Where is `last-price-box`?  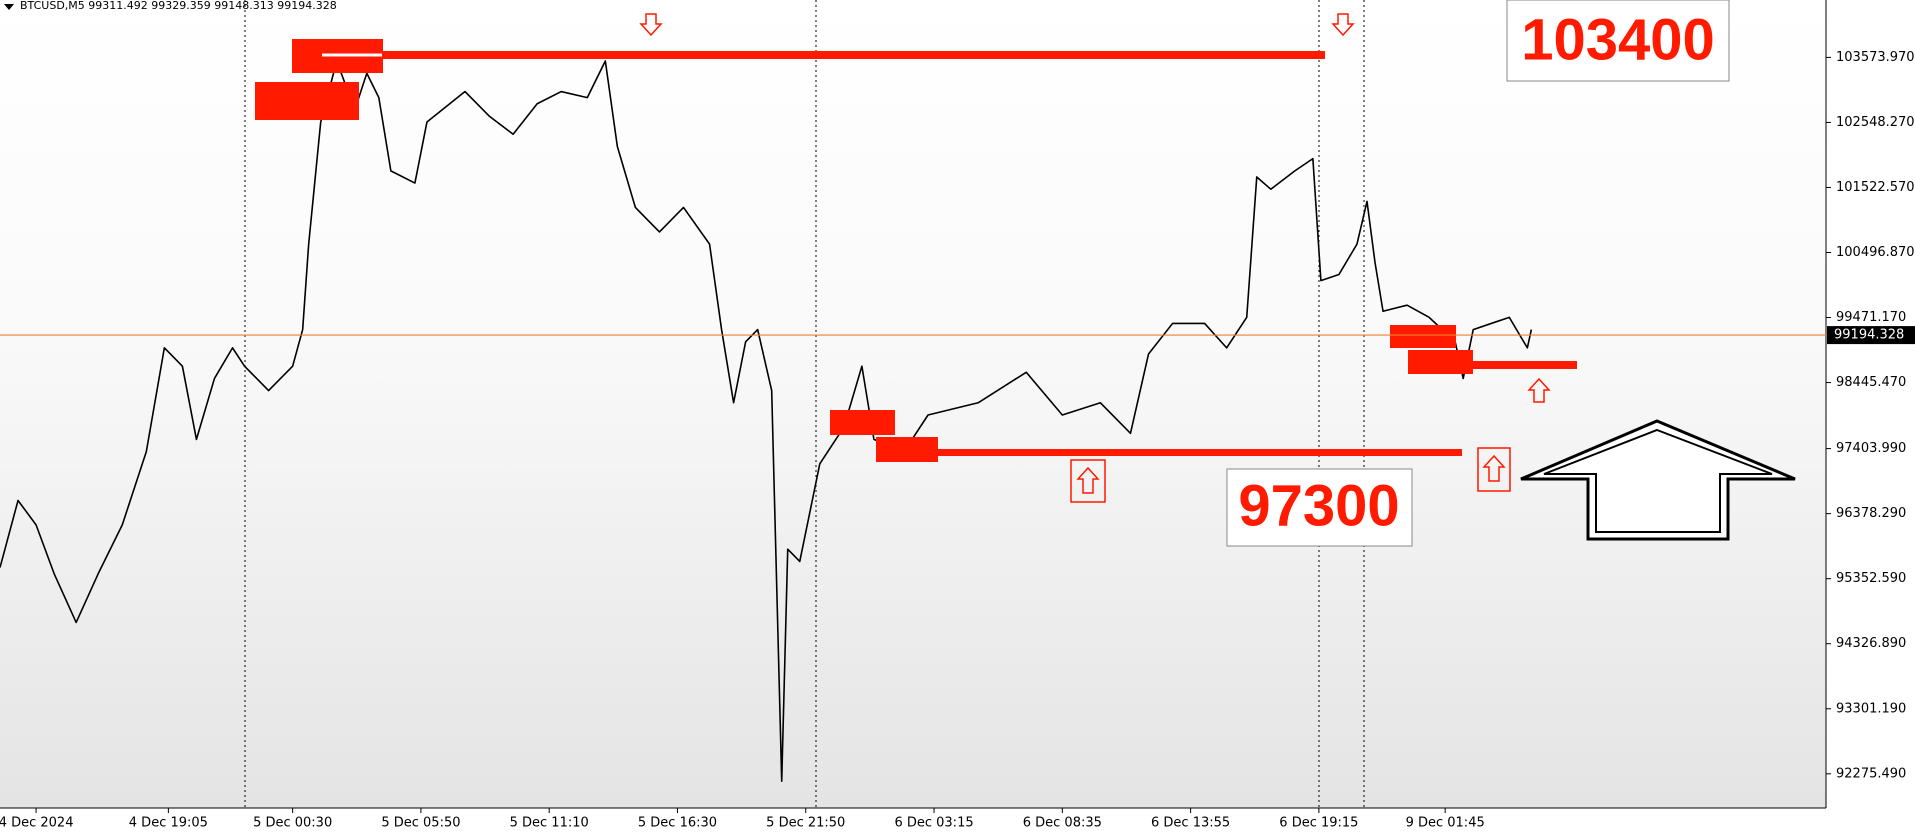
last-price-box is located at coordinates (1871, 335).